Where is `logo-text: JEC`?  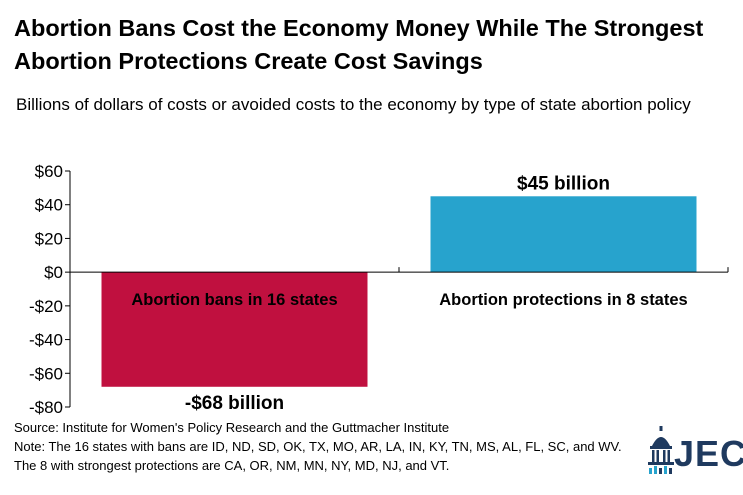
logo-text: JEC is located at coordinates (708, 453).